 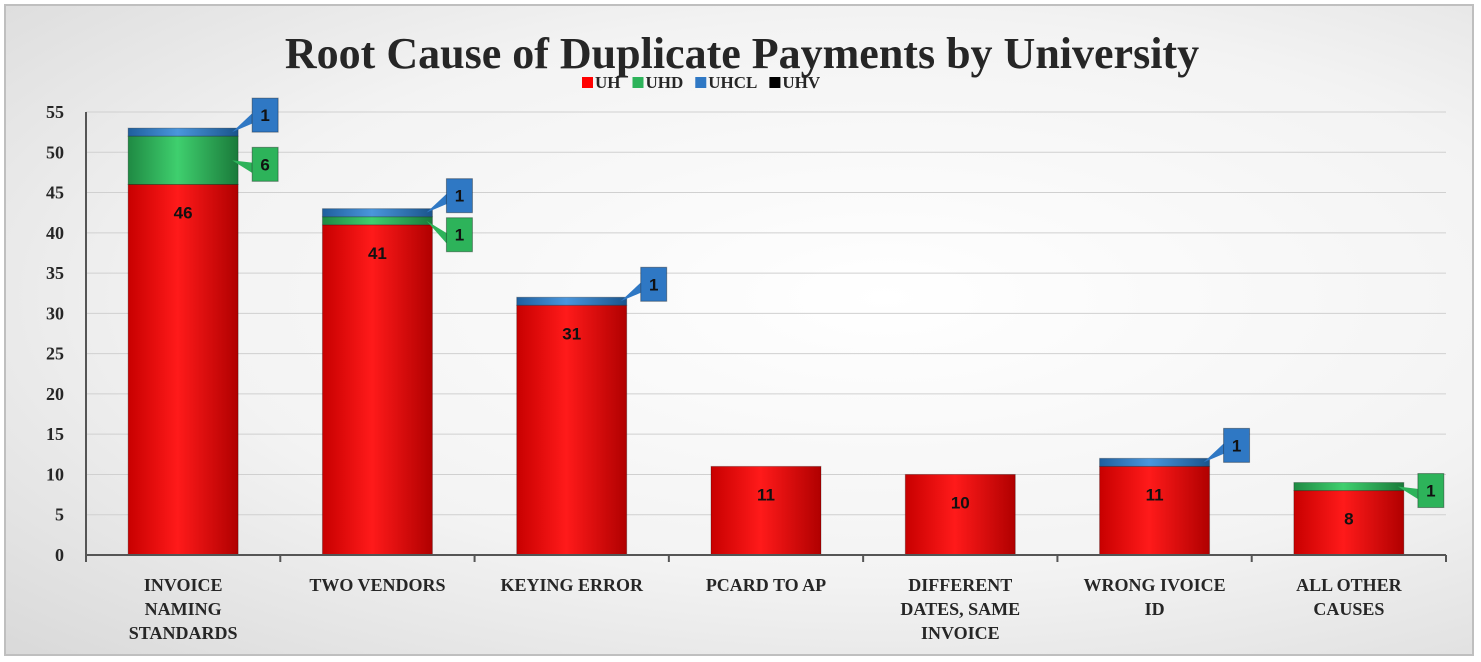 I want to click on legend-label: UHD, so click(x=665, y=82).